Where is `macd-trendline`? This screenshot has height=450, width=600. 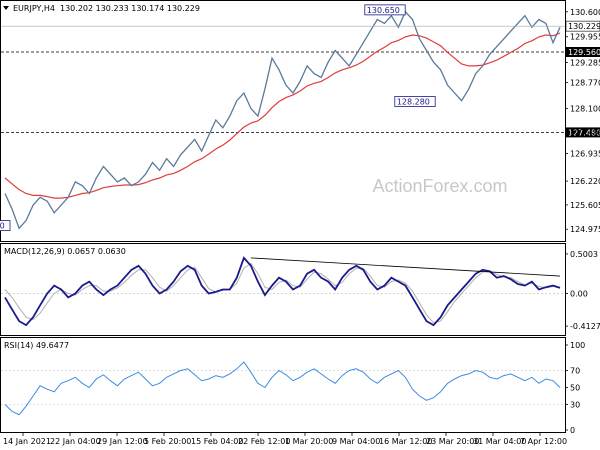 macd-trendline is located at coordinates (405, 267).